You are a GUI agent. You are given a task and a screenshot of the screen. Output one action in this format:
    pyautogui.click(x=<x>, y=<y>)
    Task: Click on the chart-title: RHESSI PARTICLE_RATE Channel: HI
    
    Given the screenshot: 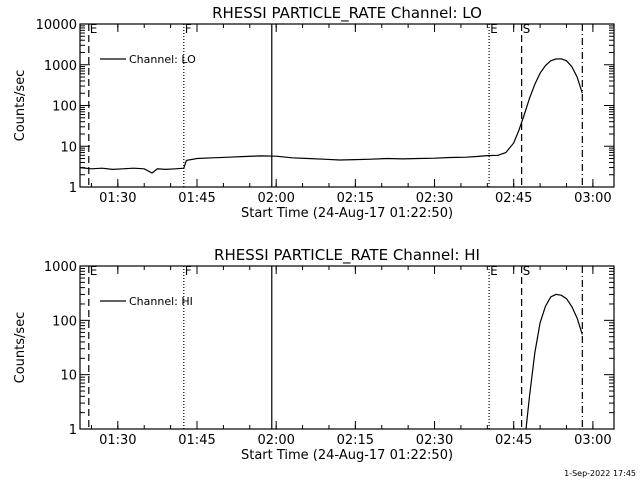 What is the action you would take?
    pyautogui.click(x=347, y=255)
    